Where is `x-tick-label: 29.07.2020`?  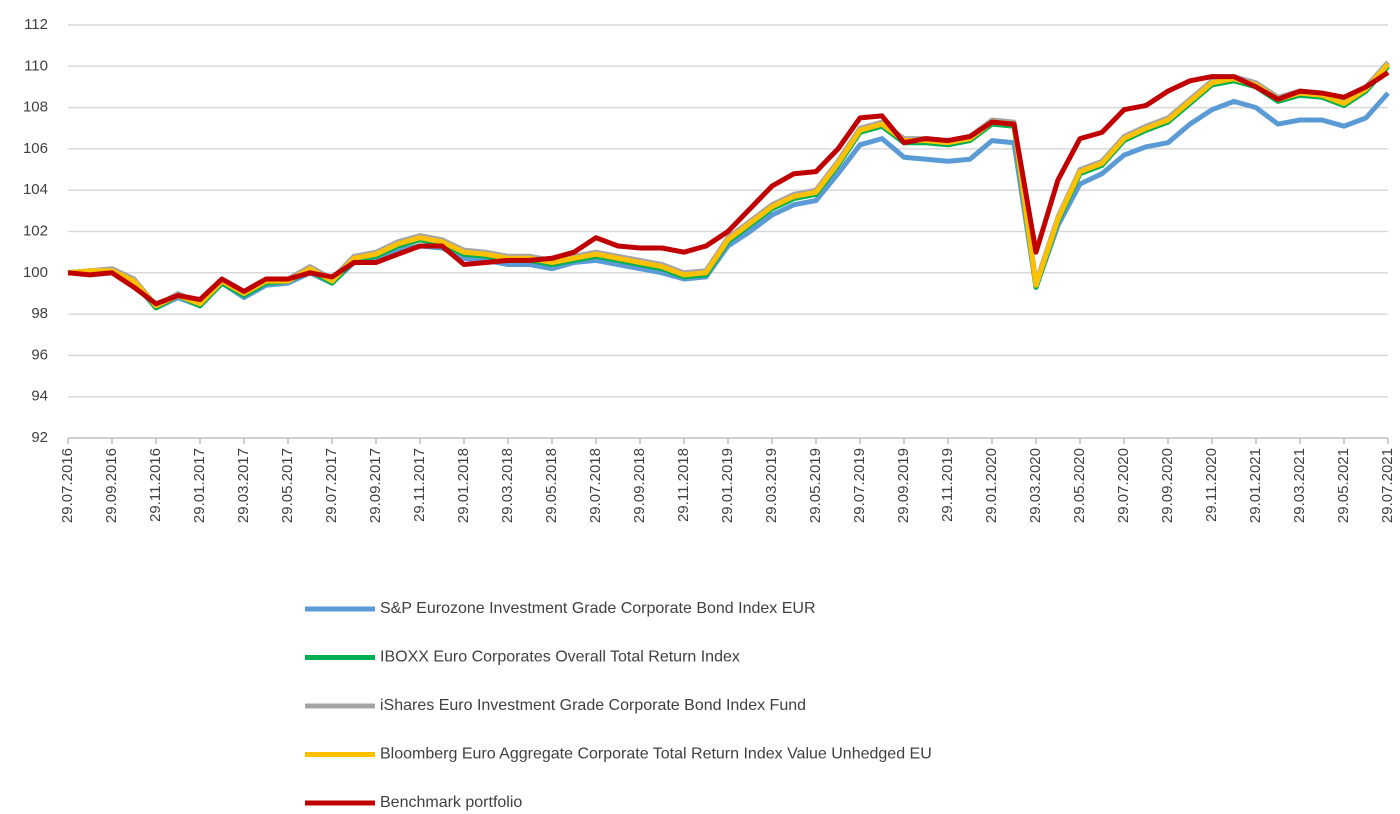
x-tick-label: 29.07.2020 is located at coordinates (1123, 485).